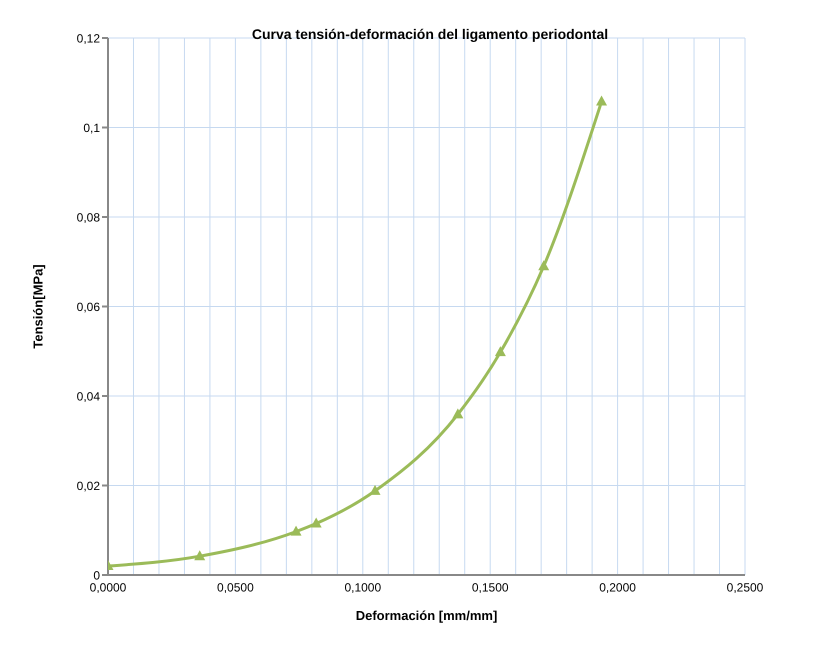 This screenshot has width=837, height=653. I want to click on x-axis-title: Deformación [mm/mm], so click(427, 615).